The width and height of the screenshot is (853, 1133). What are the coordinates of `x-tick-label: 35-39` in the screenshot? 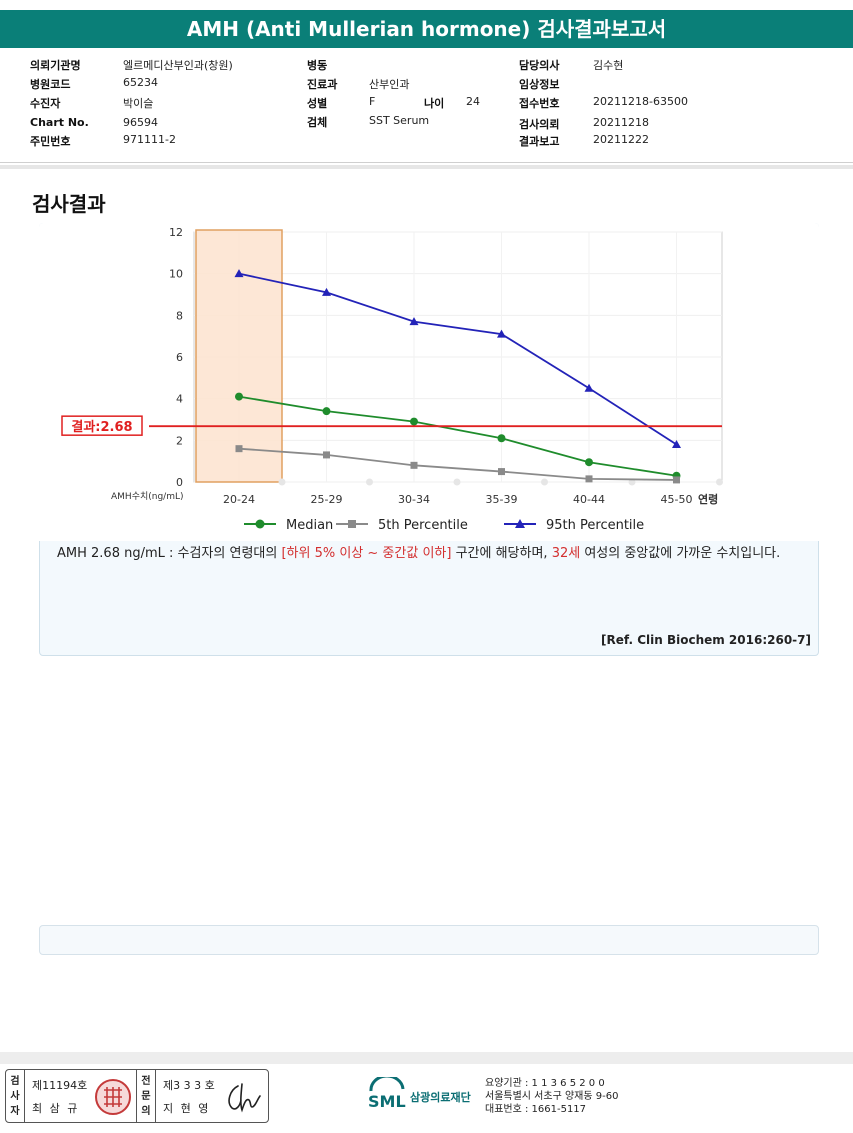 It's located at (502, 499).